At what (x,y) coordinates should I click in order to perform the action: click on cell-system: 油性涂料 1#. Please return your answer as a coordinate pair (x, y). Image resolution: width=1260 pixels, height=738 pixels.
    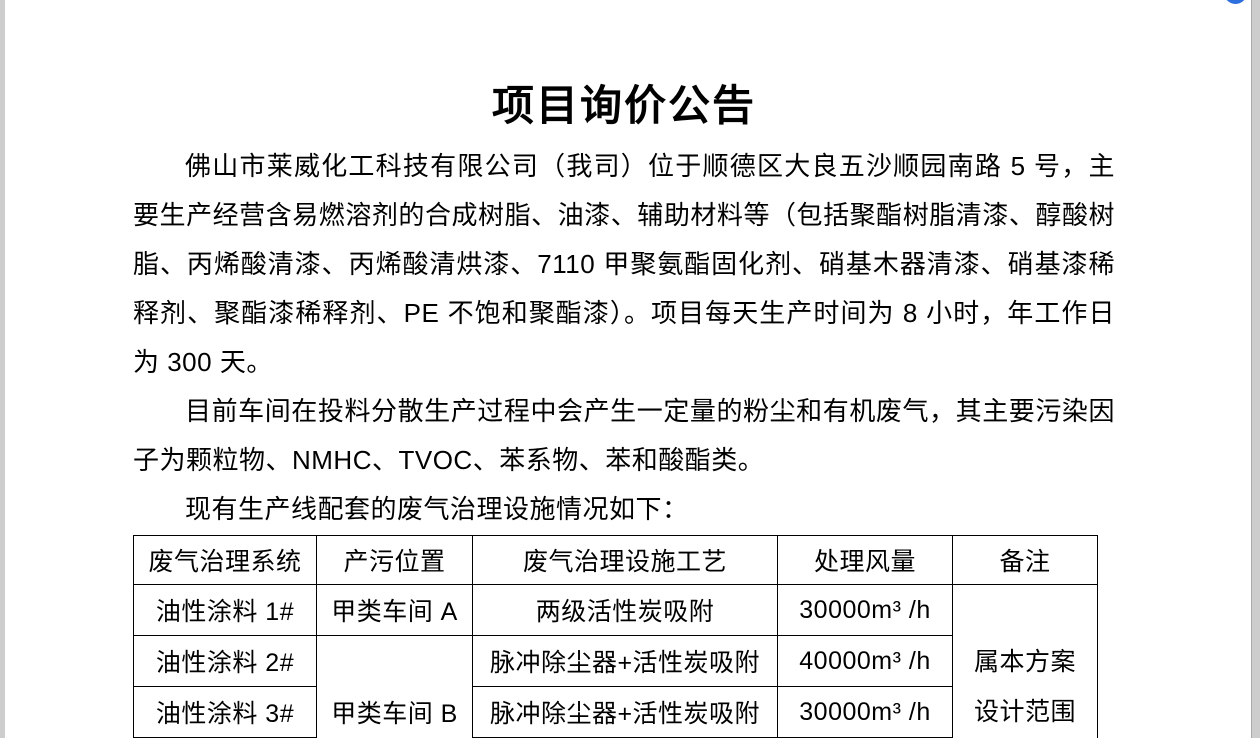
    Looking at the image, I should click on (225, 610).